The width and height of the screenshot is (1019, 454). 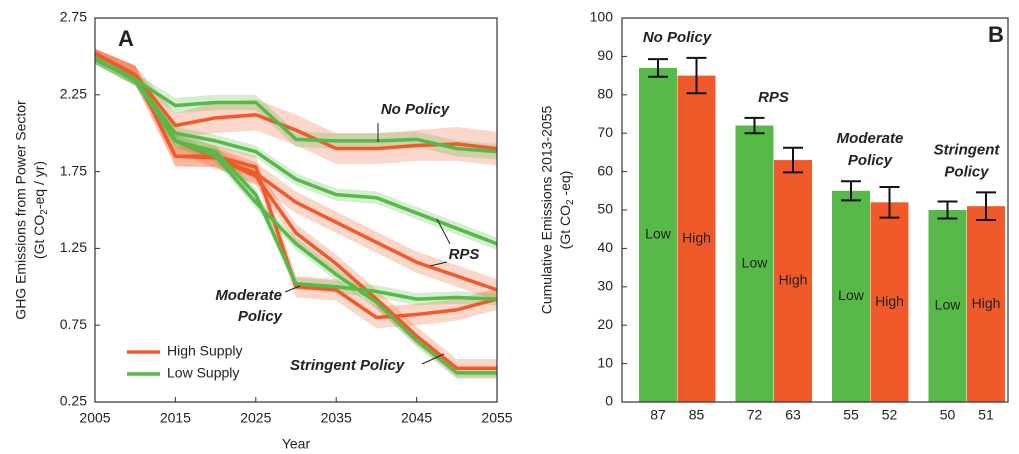 I want to click on y-axis-label: (Gt CO2 -eq), so click(x=566, y=210).